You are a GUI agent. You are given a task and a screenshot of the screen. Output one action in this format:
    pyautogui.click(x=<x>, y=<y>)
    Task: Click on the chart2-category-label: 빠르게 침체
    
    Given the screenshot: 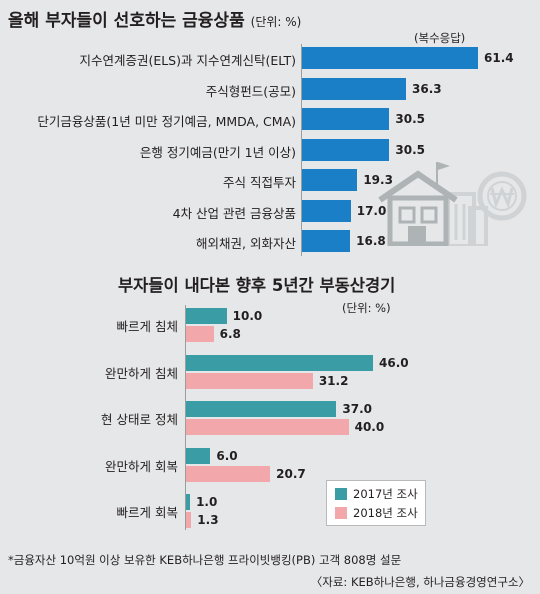 What is the action you would take?
    pyautogui.click(x=147, y=326)
    